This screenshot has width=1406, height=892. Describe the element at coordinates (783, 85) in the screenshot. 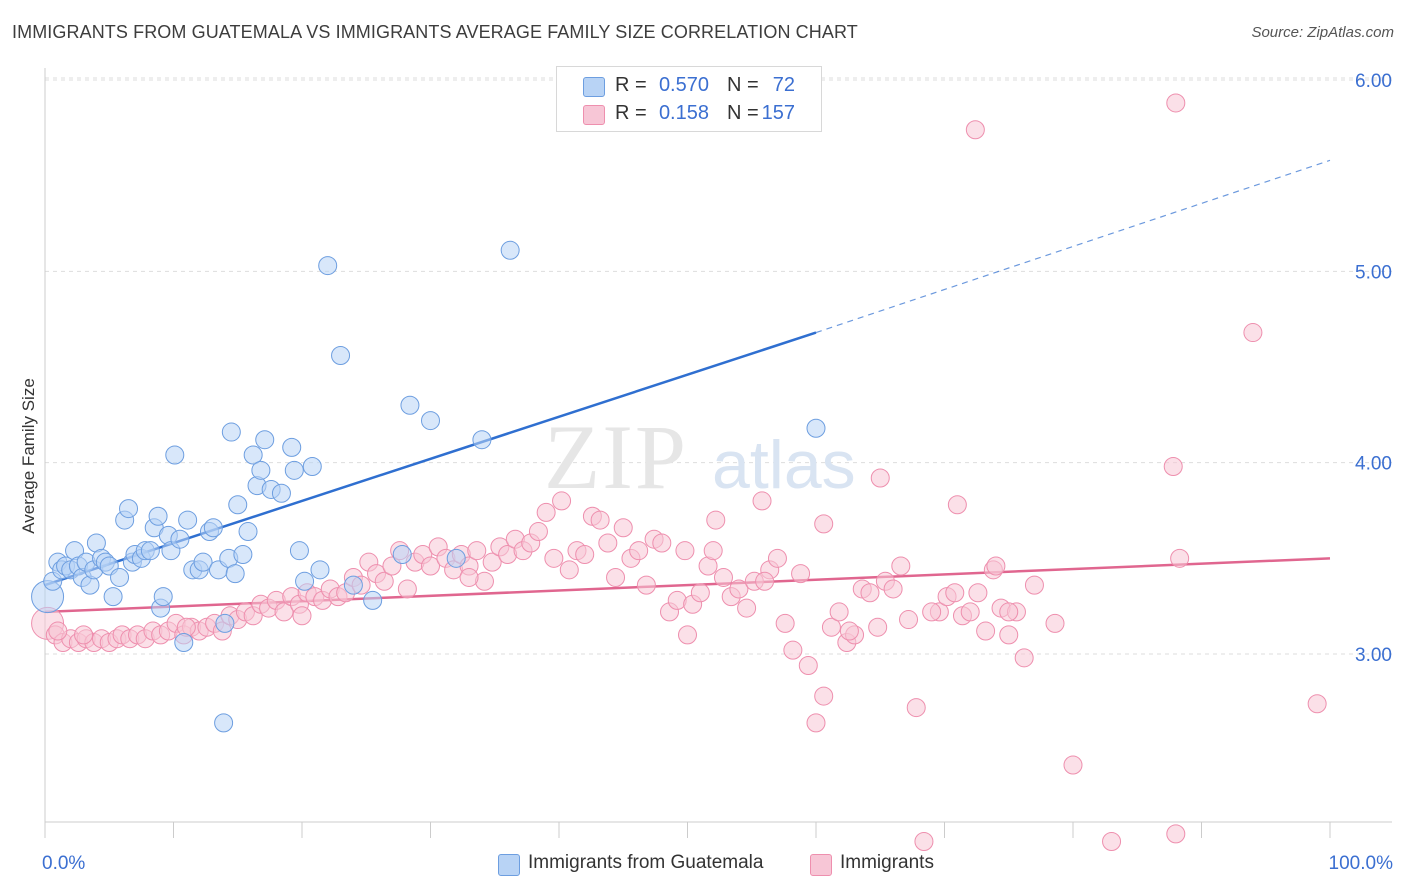

I see `n-value: 72` at that location.